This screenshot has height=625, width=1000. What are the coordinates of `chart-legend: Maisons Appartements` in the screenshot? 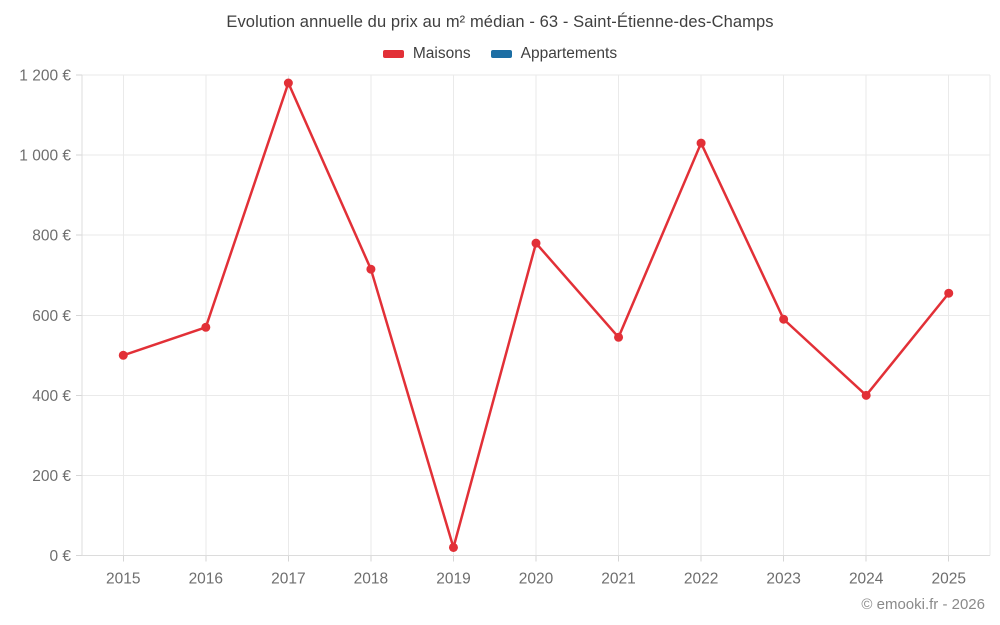 It's located at (500, 54).